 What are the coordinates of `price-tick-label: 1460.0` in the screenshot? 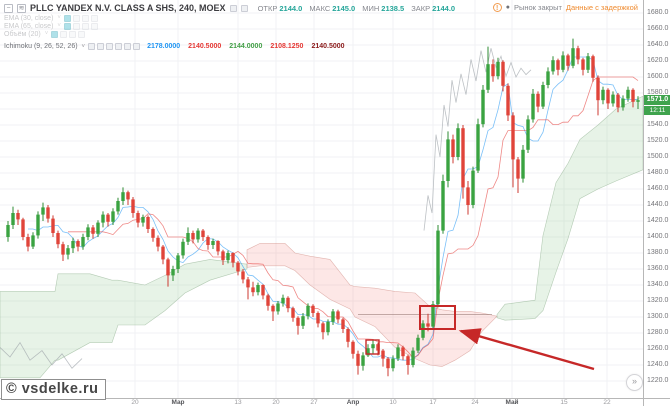 It's located at (658, 188).